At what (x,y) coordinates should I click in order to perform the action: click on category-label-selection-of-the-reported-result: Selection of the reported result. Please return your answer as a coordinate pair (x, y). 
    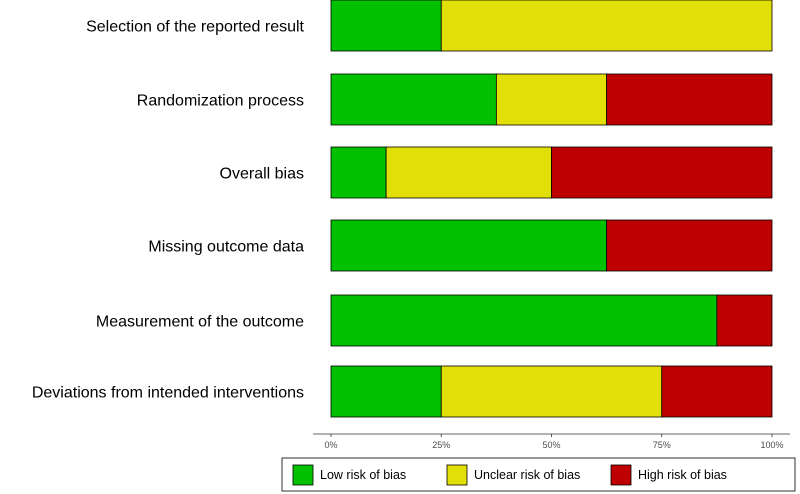
    Looking at the image, I should click on (195, 27).